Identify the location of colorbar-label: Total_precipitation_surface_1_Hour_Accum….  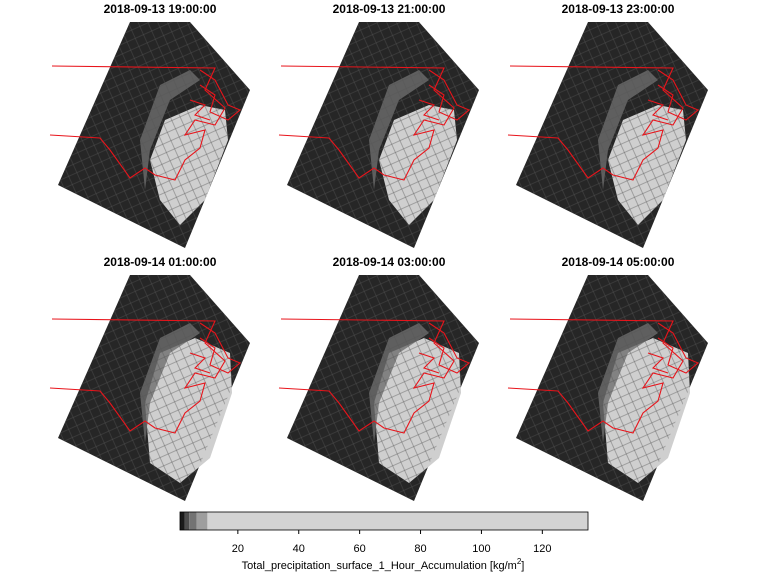
(383, 564).